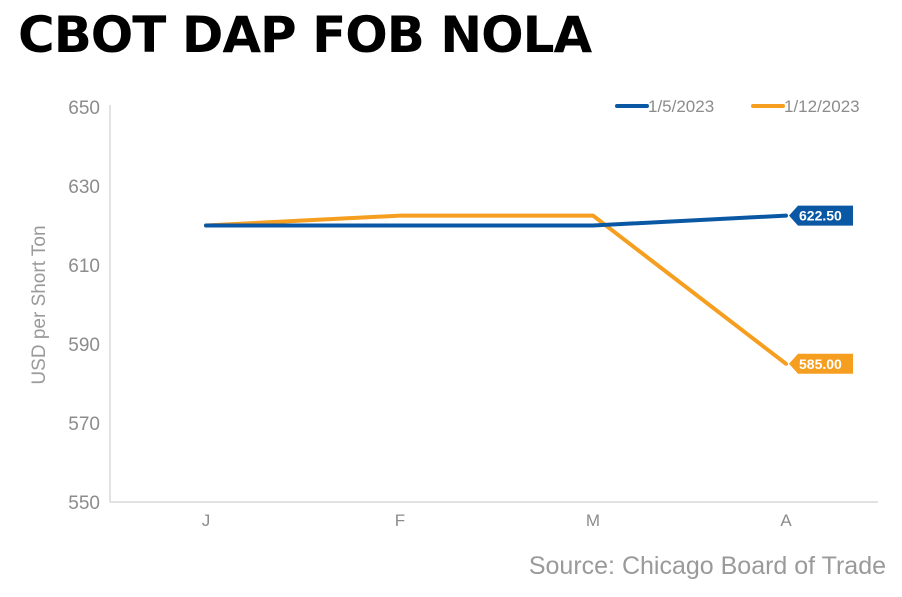  What do you see at coordinates (84, 424) in the screenshot?
I see `y-tick-label: 570` at bounding box center [84, 424].